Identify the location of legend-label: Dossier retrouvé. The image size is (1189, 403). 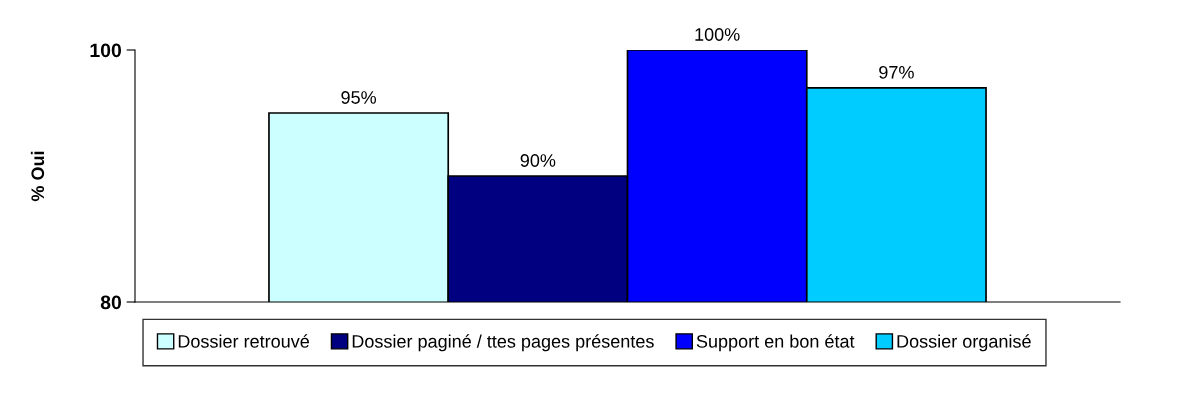
(243, 341).